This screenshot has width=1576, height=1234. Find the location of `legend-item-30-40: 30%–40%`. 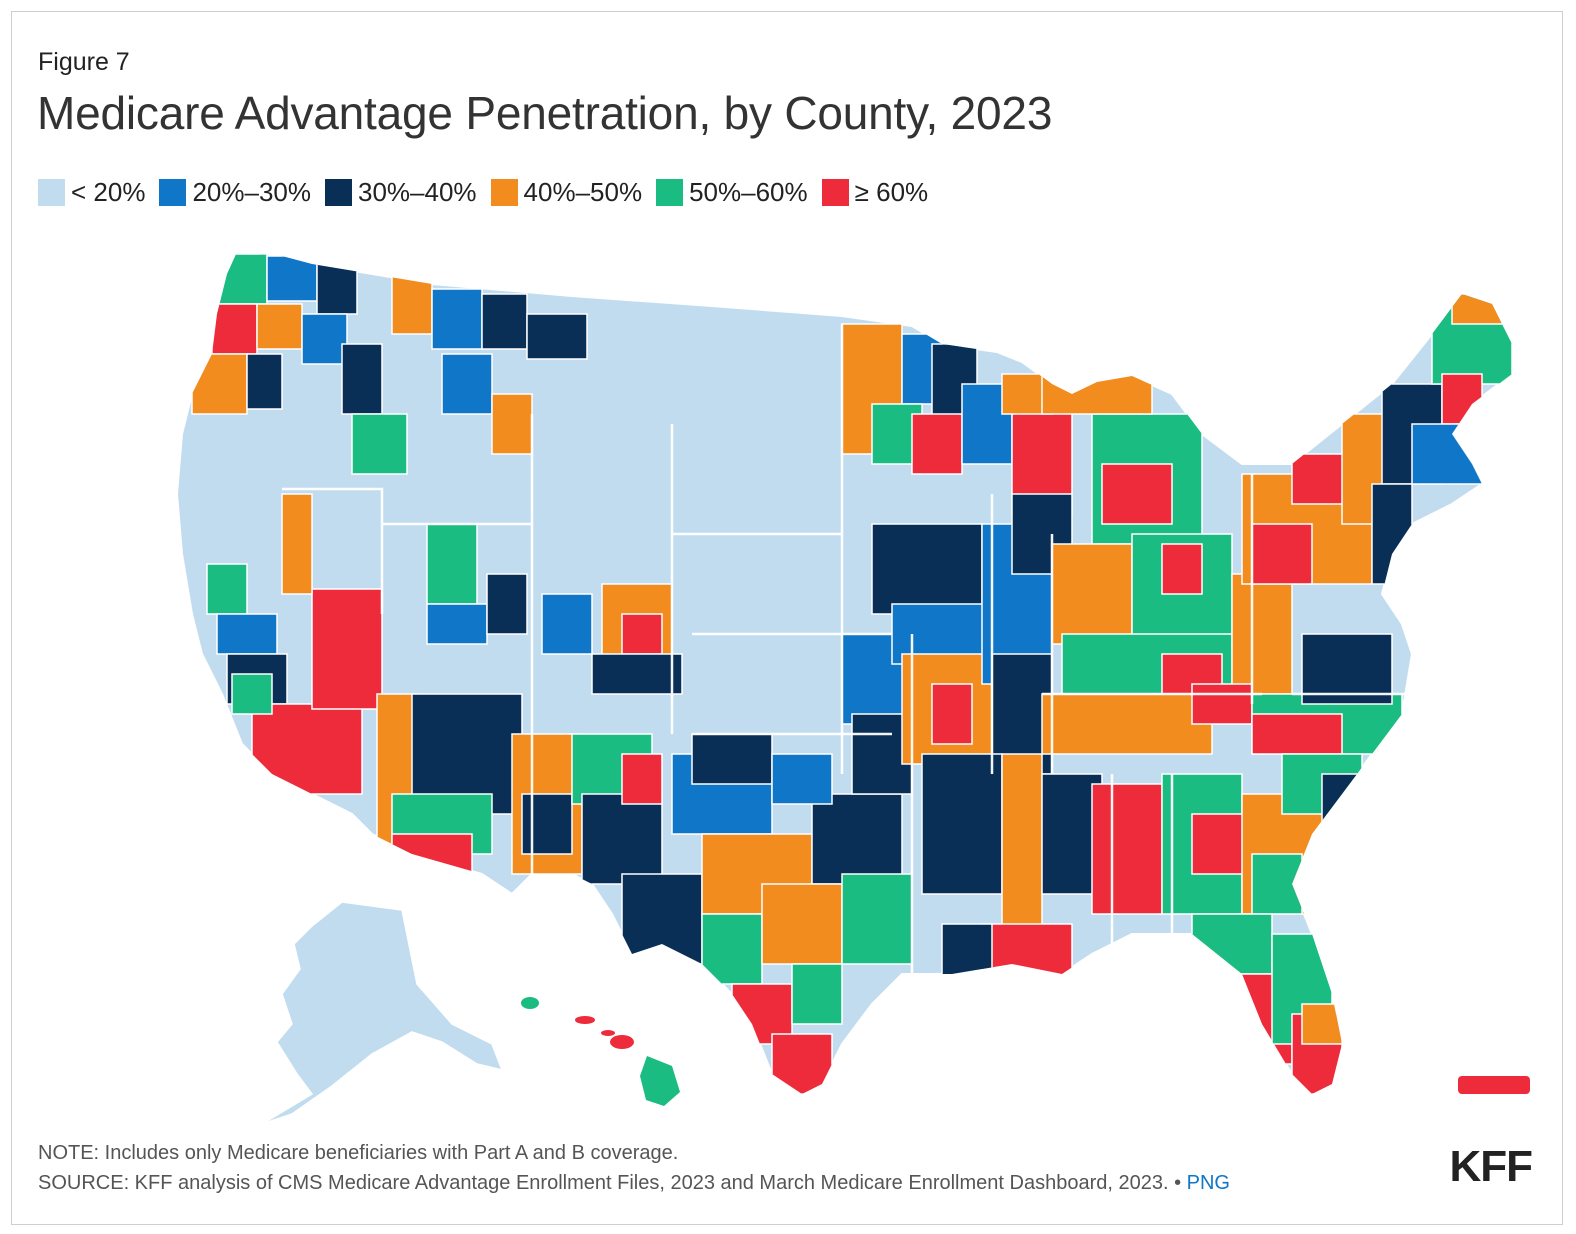

legend-item-30-40: 30%–40% is located at coordinates (401, 192).